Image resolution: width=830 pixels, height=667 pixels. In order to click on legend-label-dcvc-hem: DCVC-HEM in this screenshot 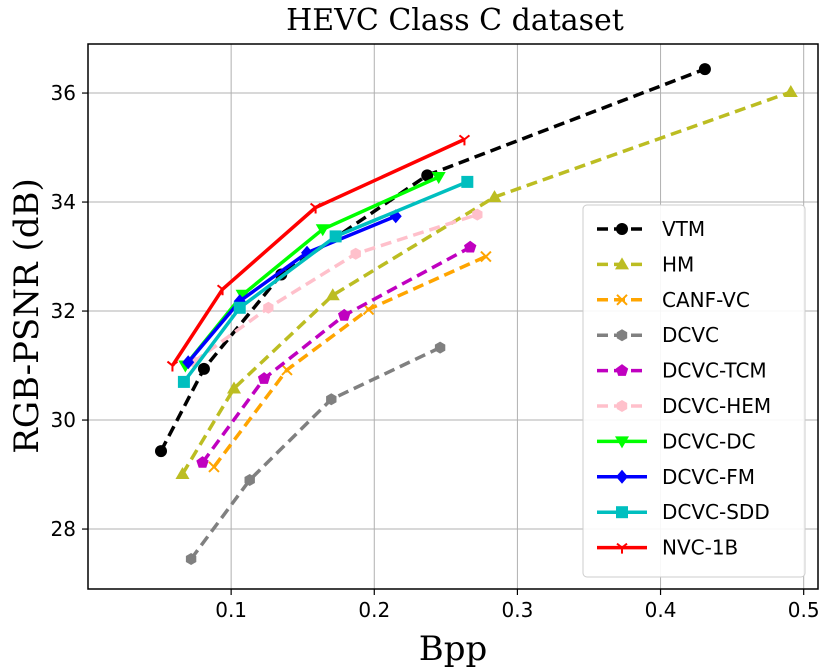, I will do `click(716, 406)`.